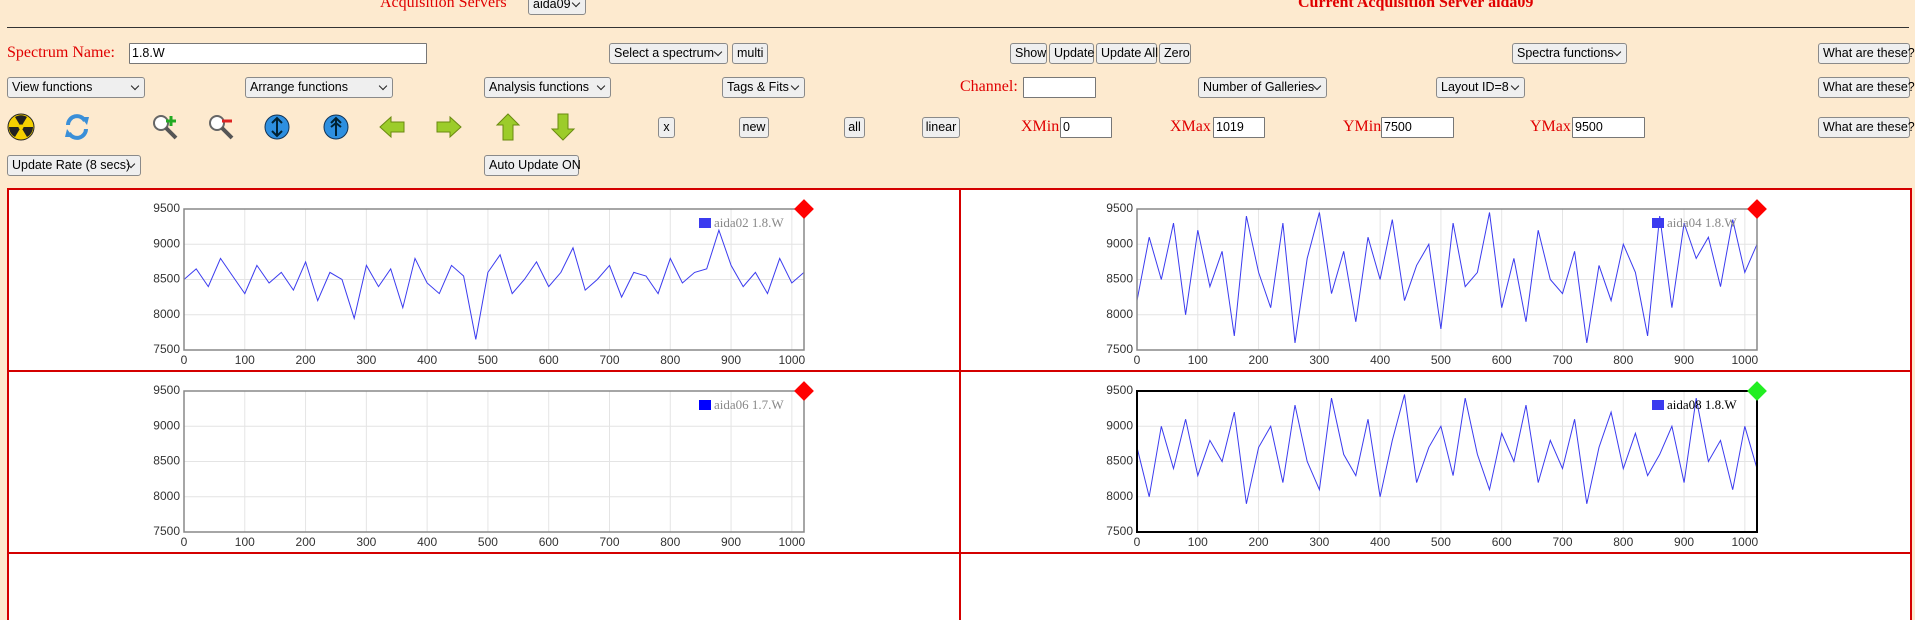 The width and height of the screenshot is (1915, 620). I want to click on left-icon, so click(392, 127).